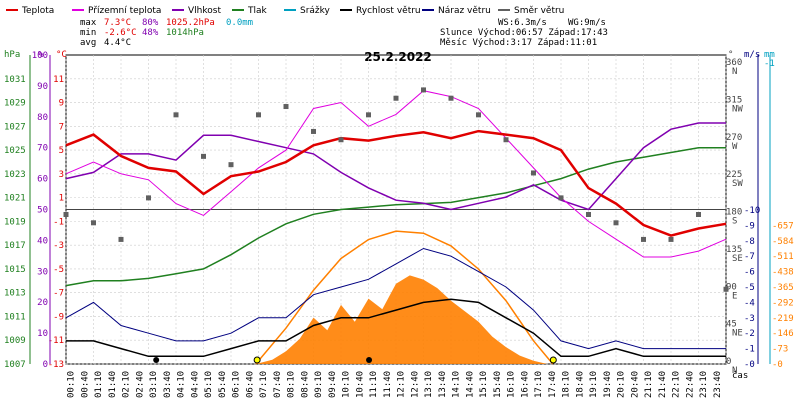  Describe the element at coordinates (15, 270) in the screenshot. I see `pressure-tick: 1015` at that location.